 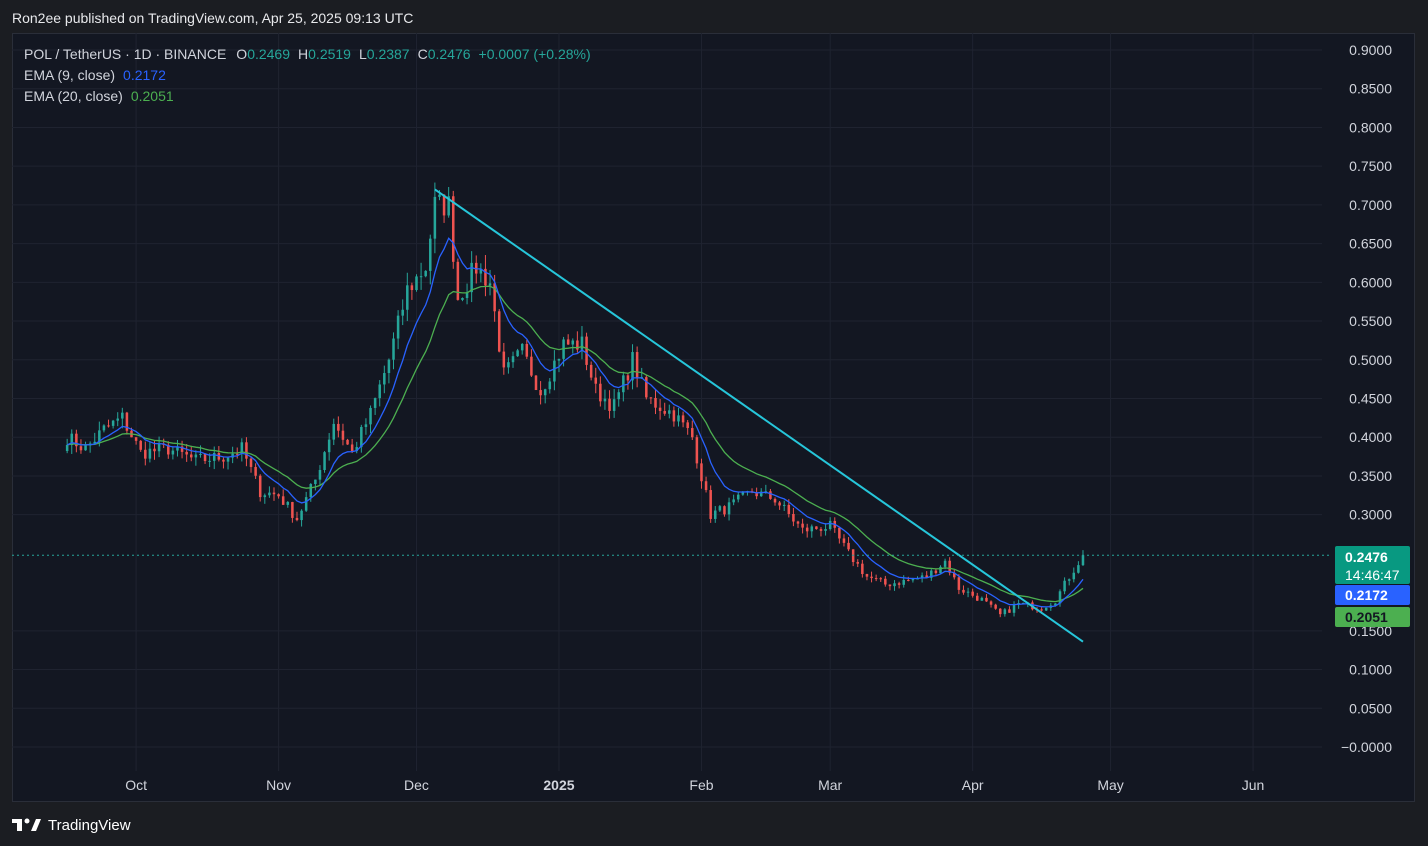 I want to click on tradingview-logo-icon, so click(x=27, y=825).